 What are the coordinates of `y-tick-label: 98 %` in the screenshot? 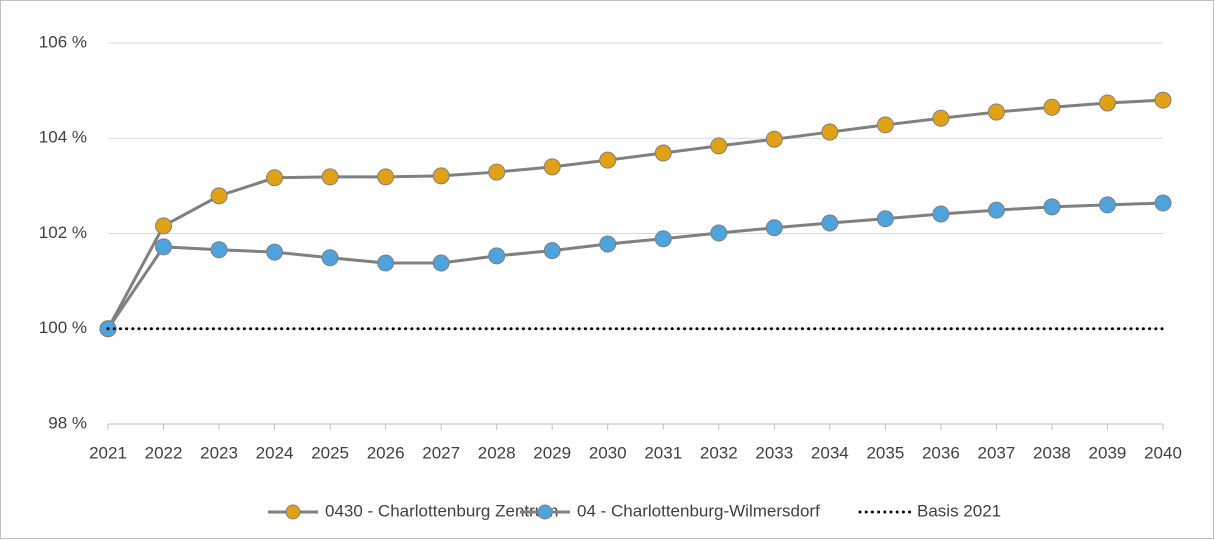 It's located at (67, 422).